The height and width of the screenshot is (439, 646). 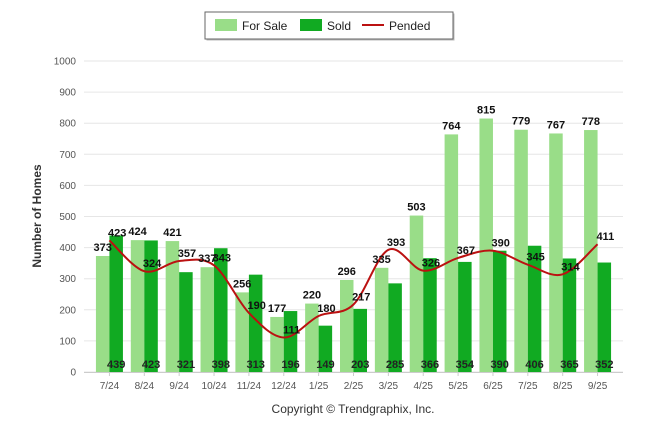 What do you see at coordinates (110, 386) in the screenshot?
I see `x-tick-label: 7/24` at bounding box center [110, 386].